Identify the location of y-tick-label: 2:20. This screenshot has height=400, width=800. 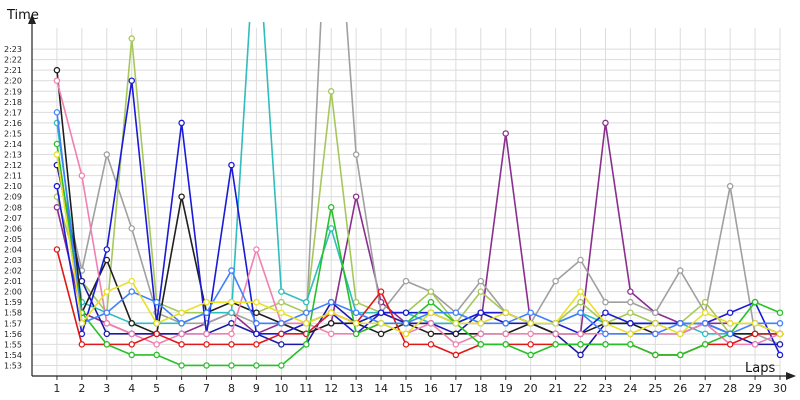
(13, 81).